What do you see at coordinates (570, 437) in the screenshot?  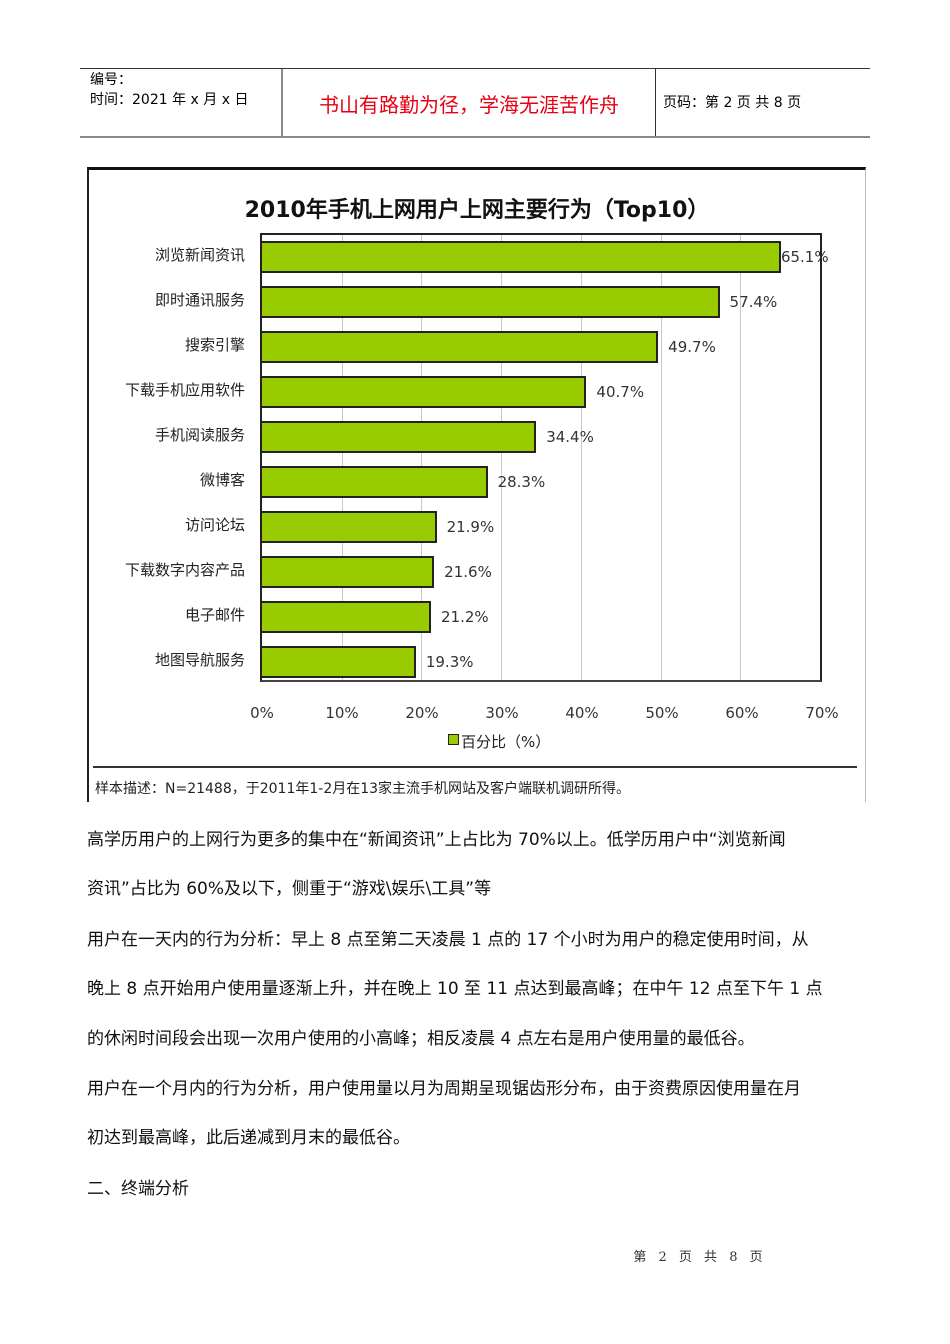 I see `value-label: 34.4%` at bounding box center [570, 437].